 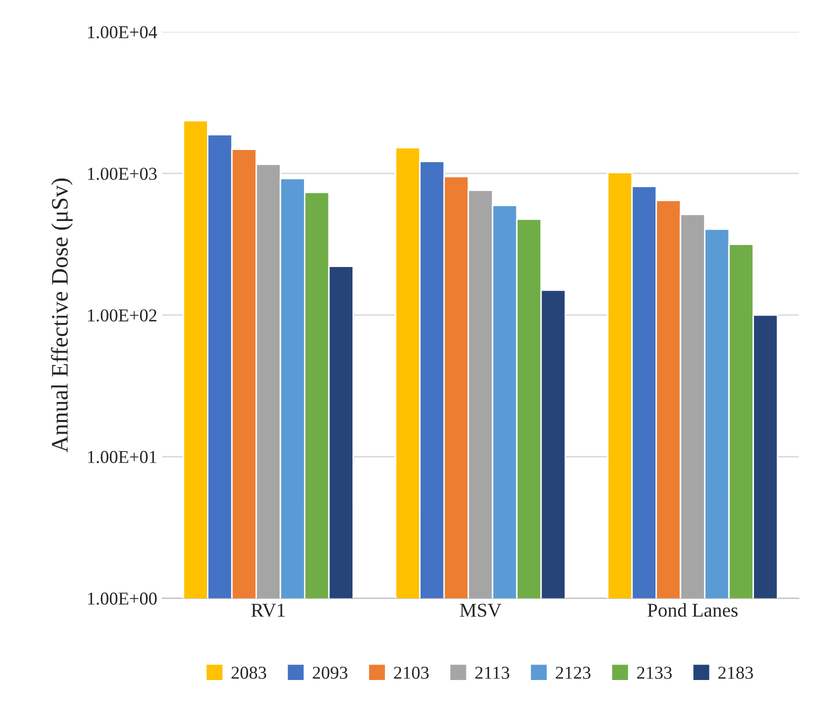 What do you see at coordinates (654, 672) in the screenshot?
I see `legend-label: 2133` at bounding box center [654, 672].